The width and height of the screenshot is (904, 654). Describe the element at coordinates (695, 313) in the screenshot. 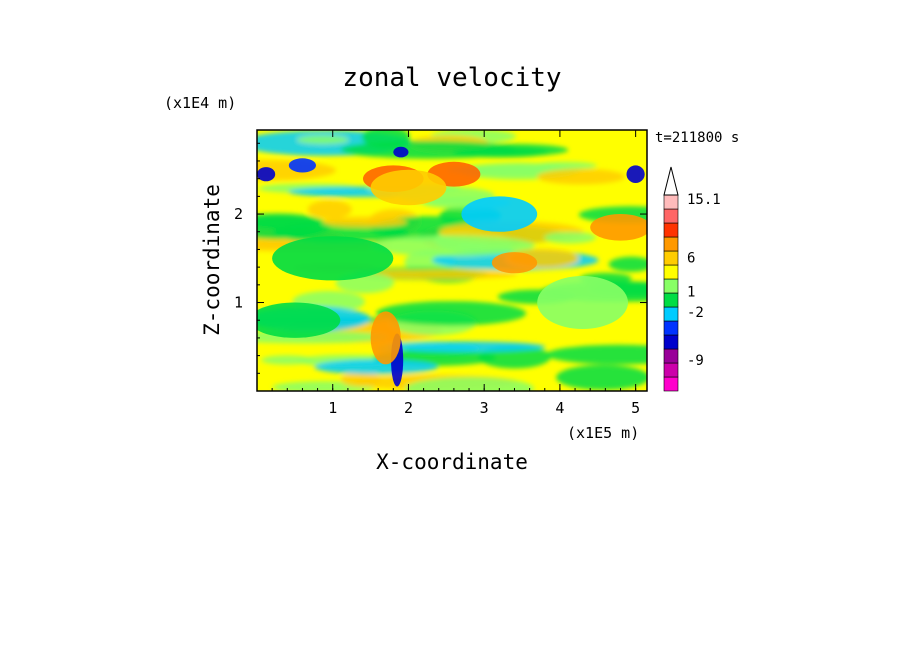

I see `colorbar-label: -2` at that location.